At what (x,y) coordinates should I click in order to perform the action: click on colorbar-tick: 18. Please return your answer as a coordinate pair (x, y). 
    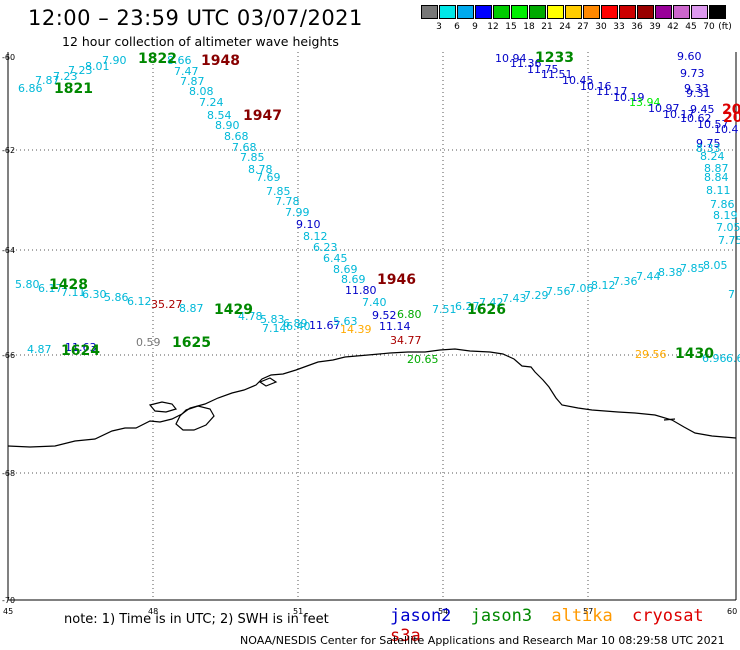
    Looking at the image, I should click on (529, 27).